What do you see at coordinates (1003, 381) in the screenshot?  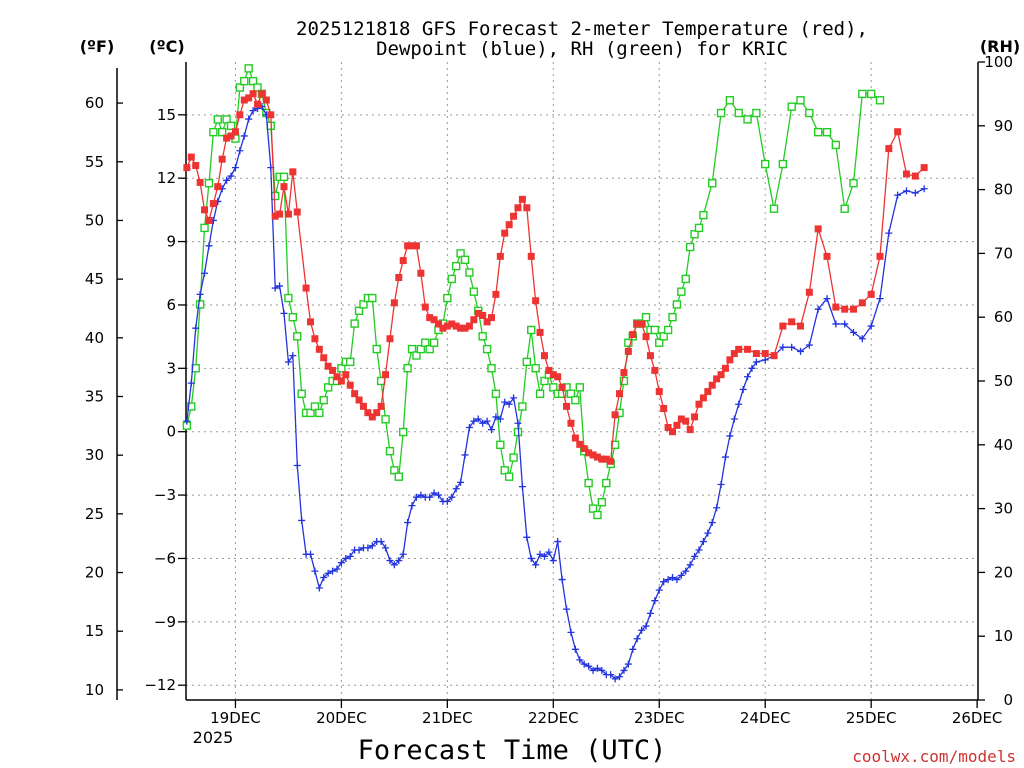 I see `rh-tick-label: 50` at bounding box center [1003, 381].